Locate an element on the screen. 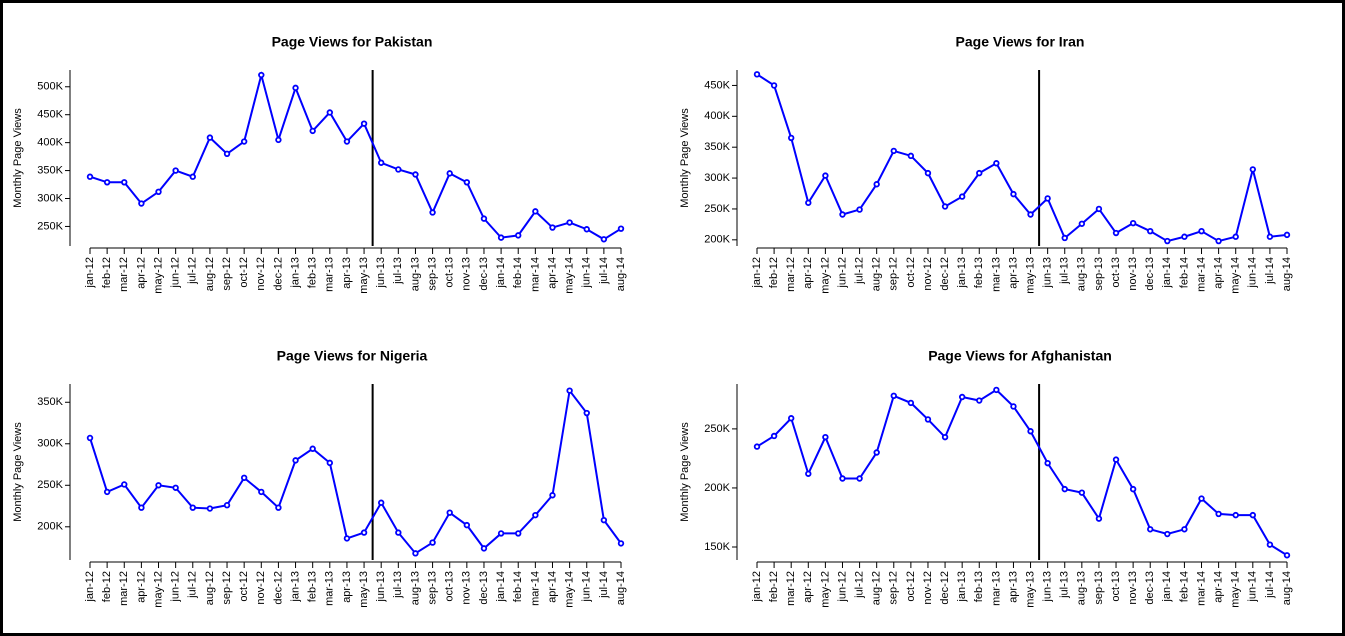  x-tick-label: dec-13 is located at coordinates (1150, 274).